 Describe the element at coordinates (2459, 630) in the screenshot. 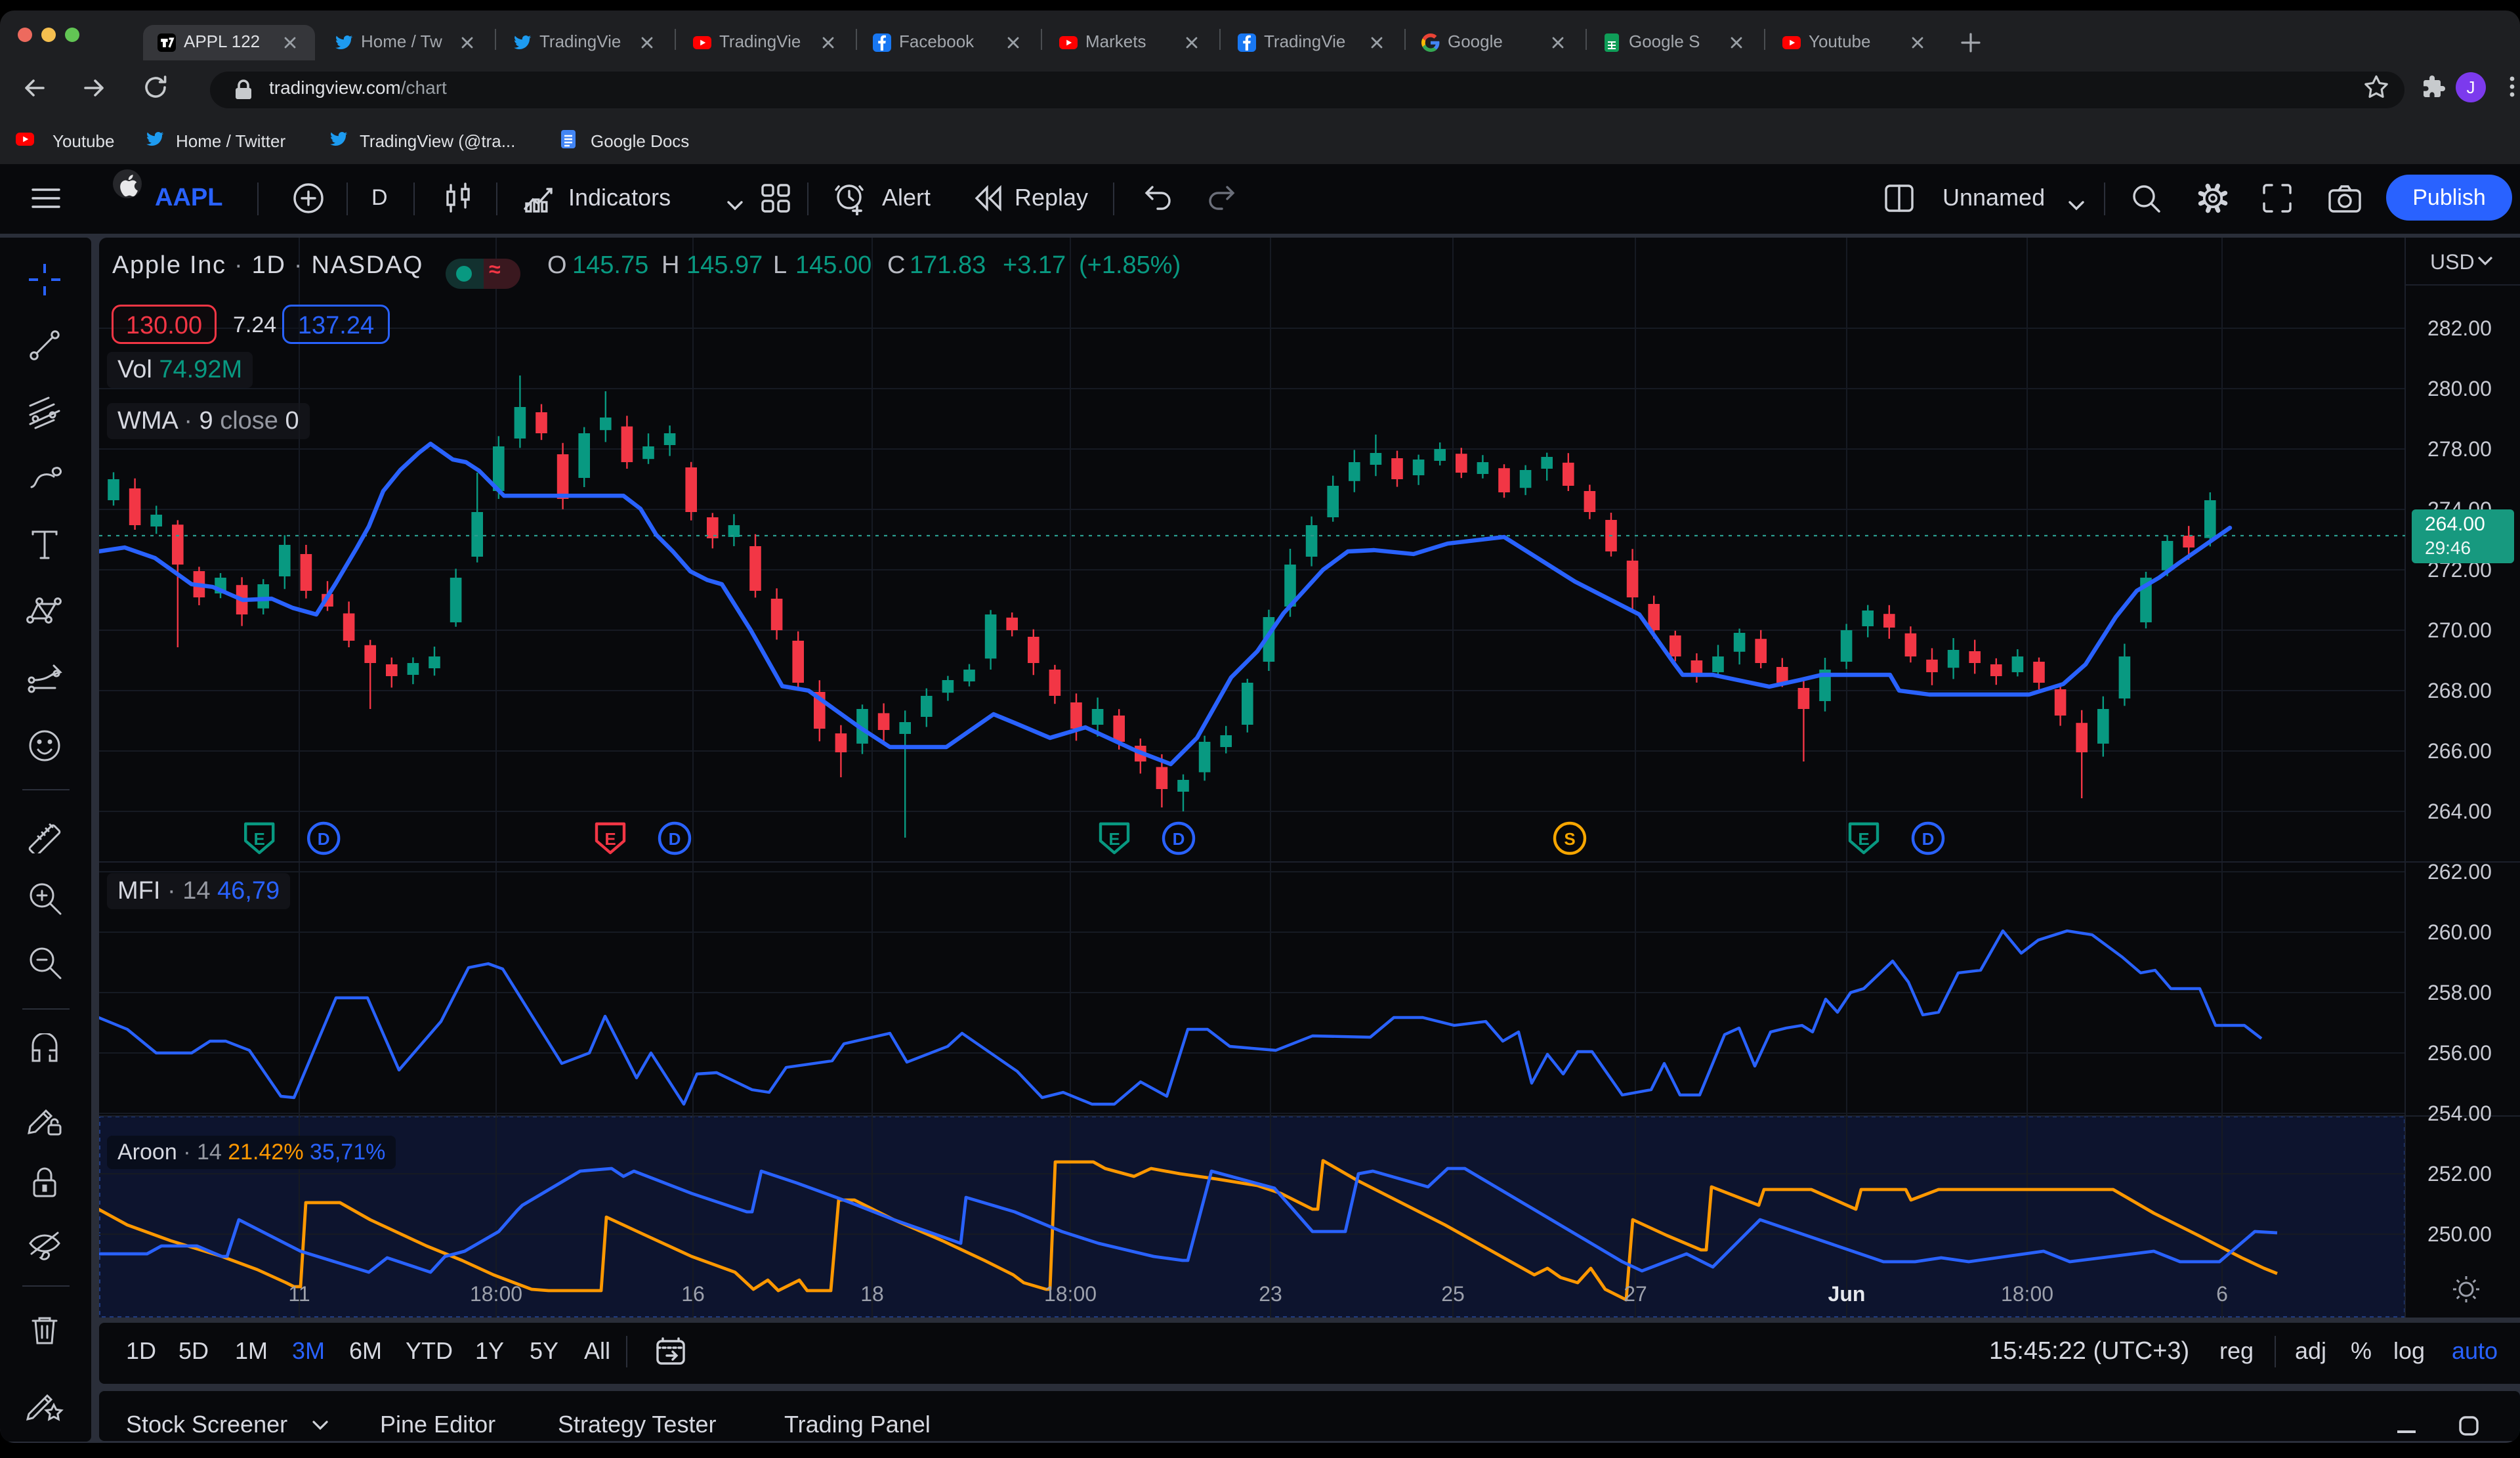

I see `svg-text: 270.00` at that location.